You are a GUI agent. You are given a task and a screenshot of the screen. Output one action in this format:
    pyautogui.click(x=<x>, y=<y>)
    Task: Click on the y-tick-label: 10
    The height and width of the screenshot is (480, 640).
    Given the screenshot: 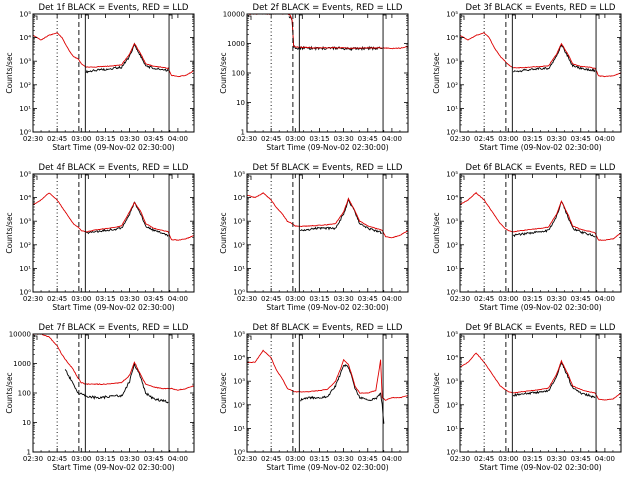 What is the action you would take?
    pyautogui.click(x=26, y=423)
    